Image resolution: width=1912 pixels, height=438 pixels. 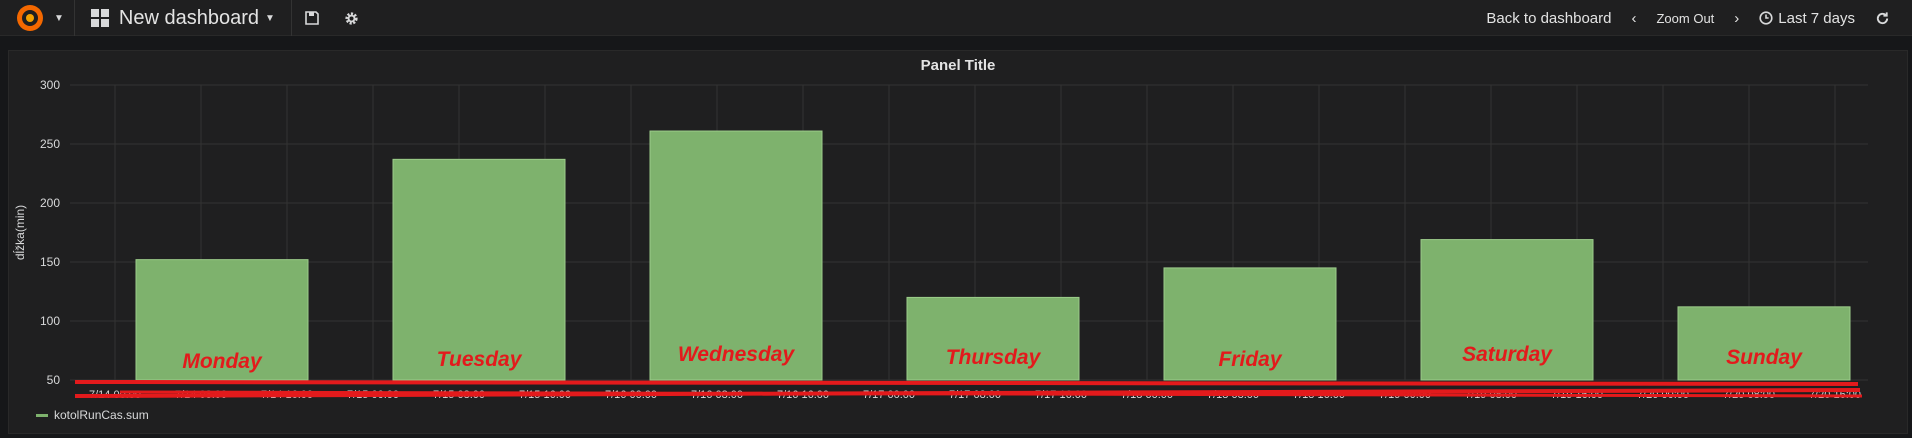 What do you see at coordinates (480, 359) in the screenshot?
I see `day-annotation: Tuesday` at bounding box center [480, 359].